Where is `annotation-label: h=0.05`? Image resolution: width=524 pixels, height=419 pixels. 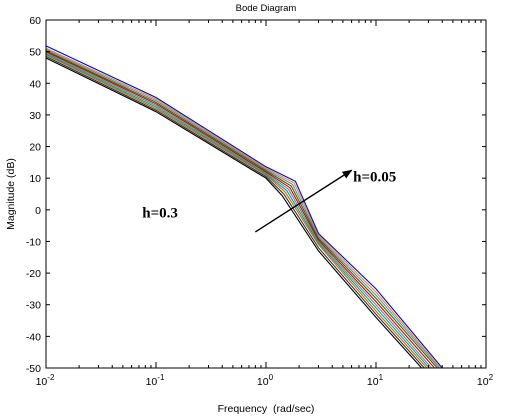
annotation-label: h=0.05 is located at coordinates (374, 177).